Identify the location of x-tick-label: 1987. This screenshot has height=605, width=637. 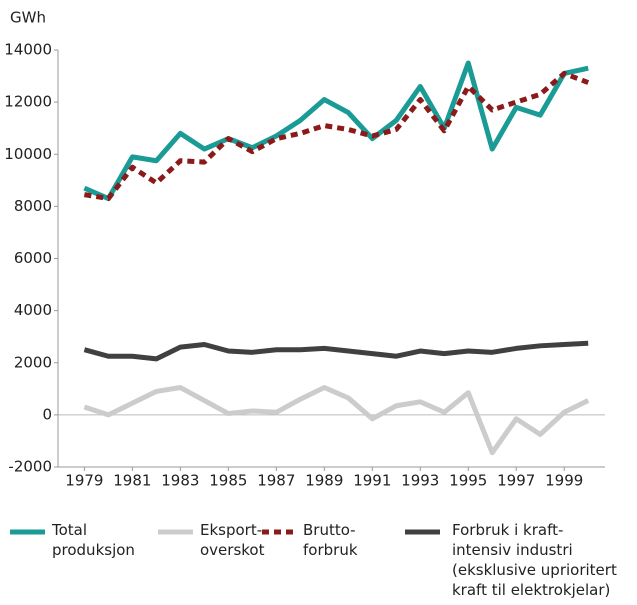
(276, 481).